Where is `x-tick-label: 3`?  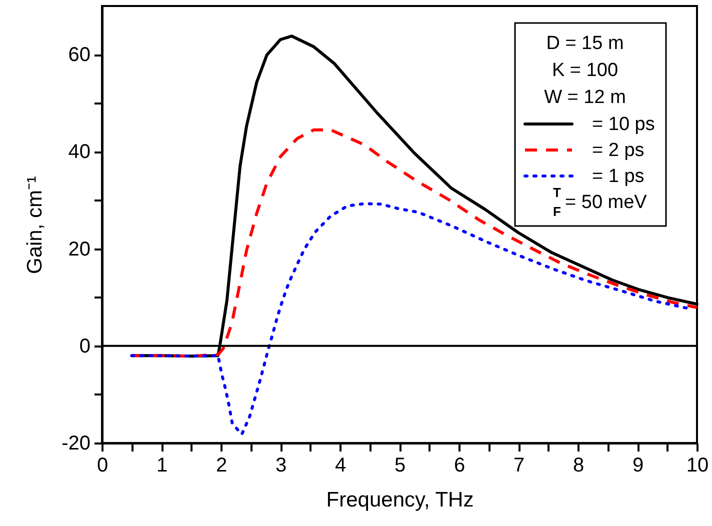
x-tick-label: 3 is located at coordinates (281, 465).